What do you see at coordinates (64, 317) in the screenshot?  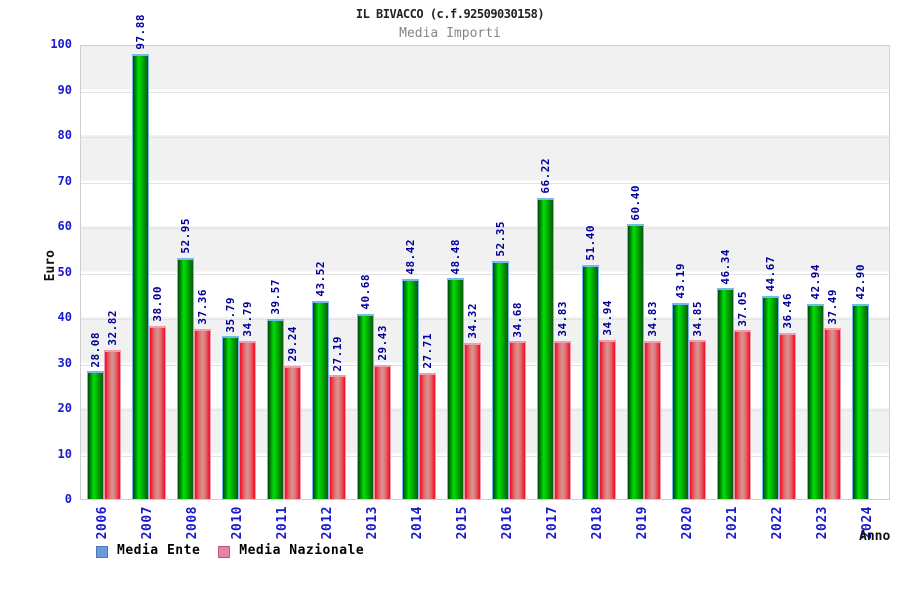 I see `y-tick-label-40: 40` at bounding box center [64, 317].